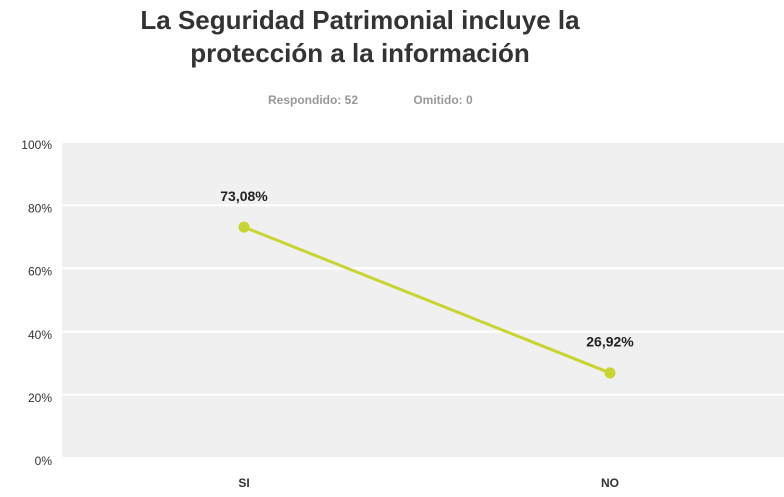  What do you see at coordinates (243, 483) in the screenshot?
I see `x-tick-label: SI` at bounding box center [243, 483].